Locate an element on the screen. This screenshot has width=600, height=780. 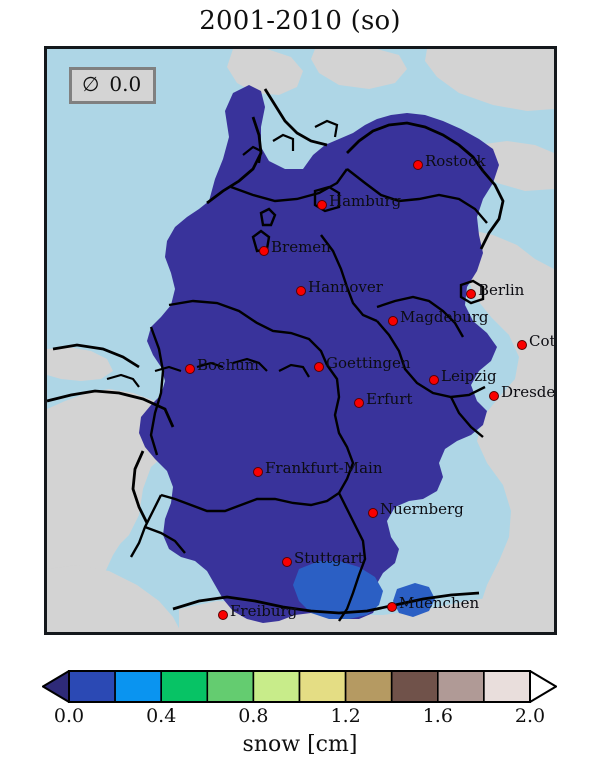
city-label: Bochum is located at coordinates (228, 365).